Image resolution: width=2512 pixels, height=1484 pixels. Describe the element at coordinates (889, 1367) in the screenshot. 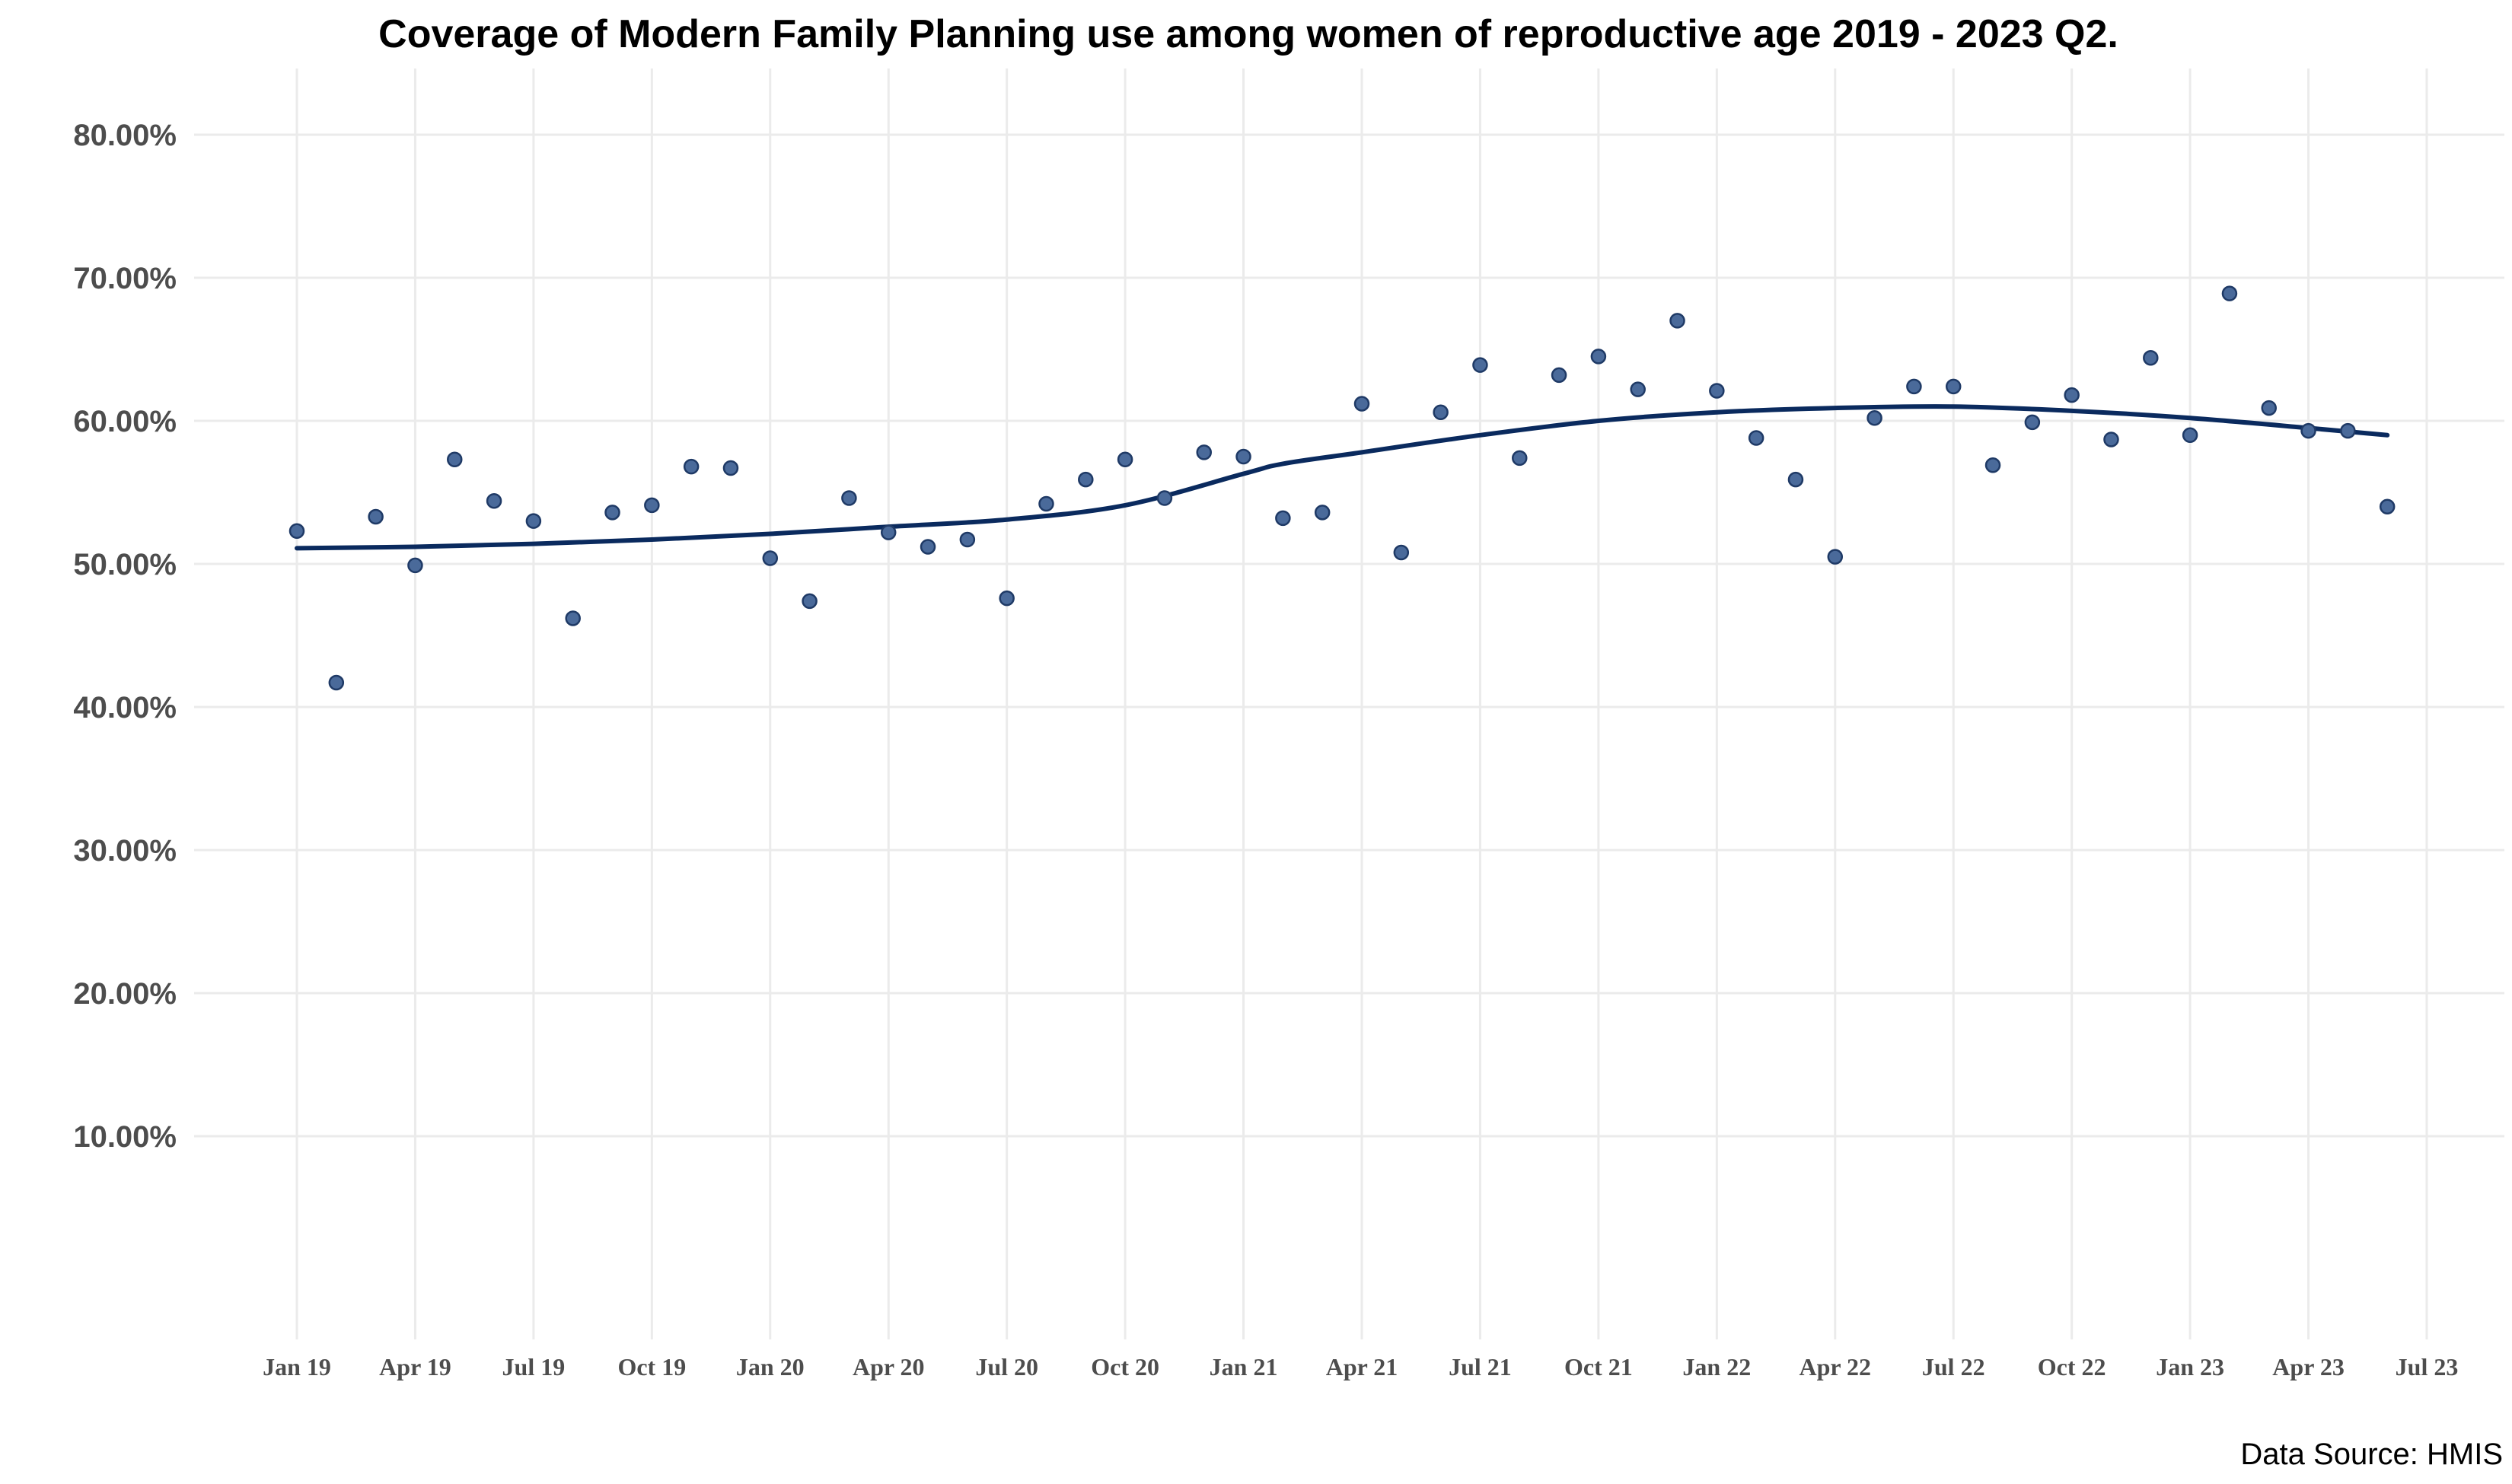

I see `x-tick-label: Apr 20` at that location.